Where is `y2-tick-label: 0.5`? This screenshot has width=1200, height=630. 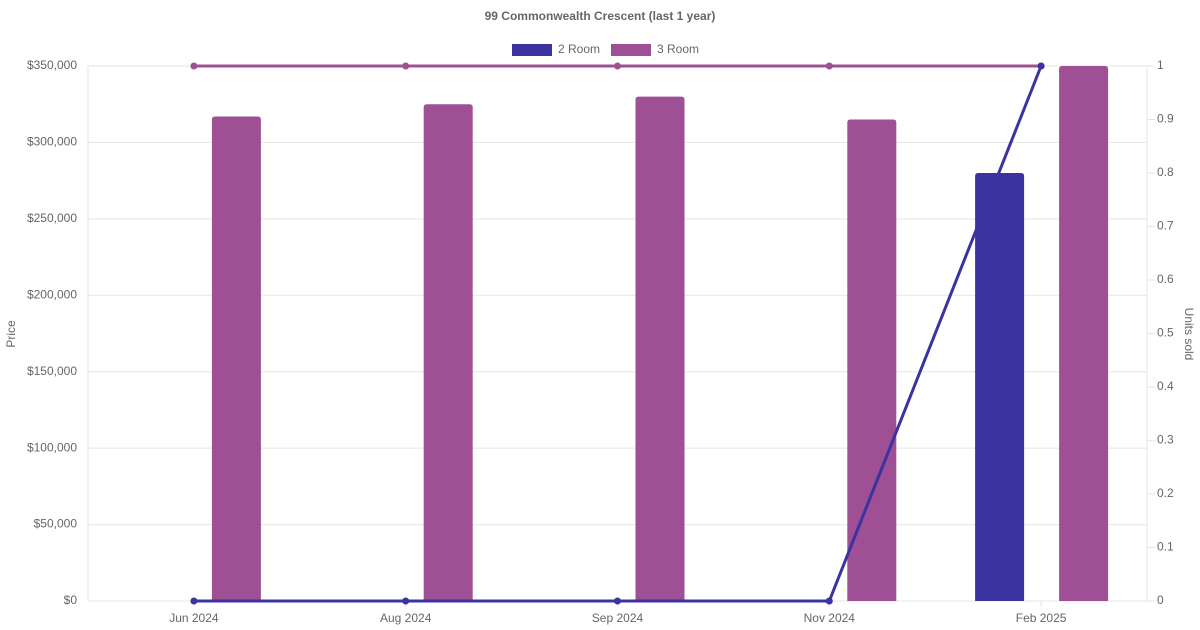
y2-tick-label: 0.5 is located at coordinates (1165, 333).